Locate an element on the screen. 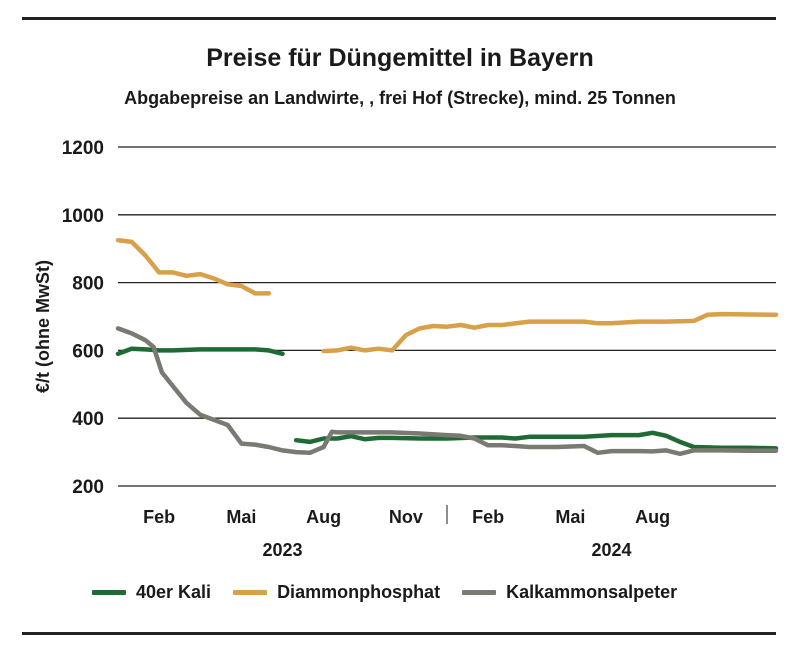 Image resolution: width=800 pixels, height=661 pixels. legend-label-kalkammonsalpeter: Kalkammonsalpeter is located at coordinates (592, 592).